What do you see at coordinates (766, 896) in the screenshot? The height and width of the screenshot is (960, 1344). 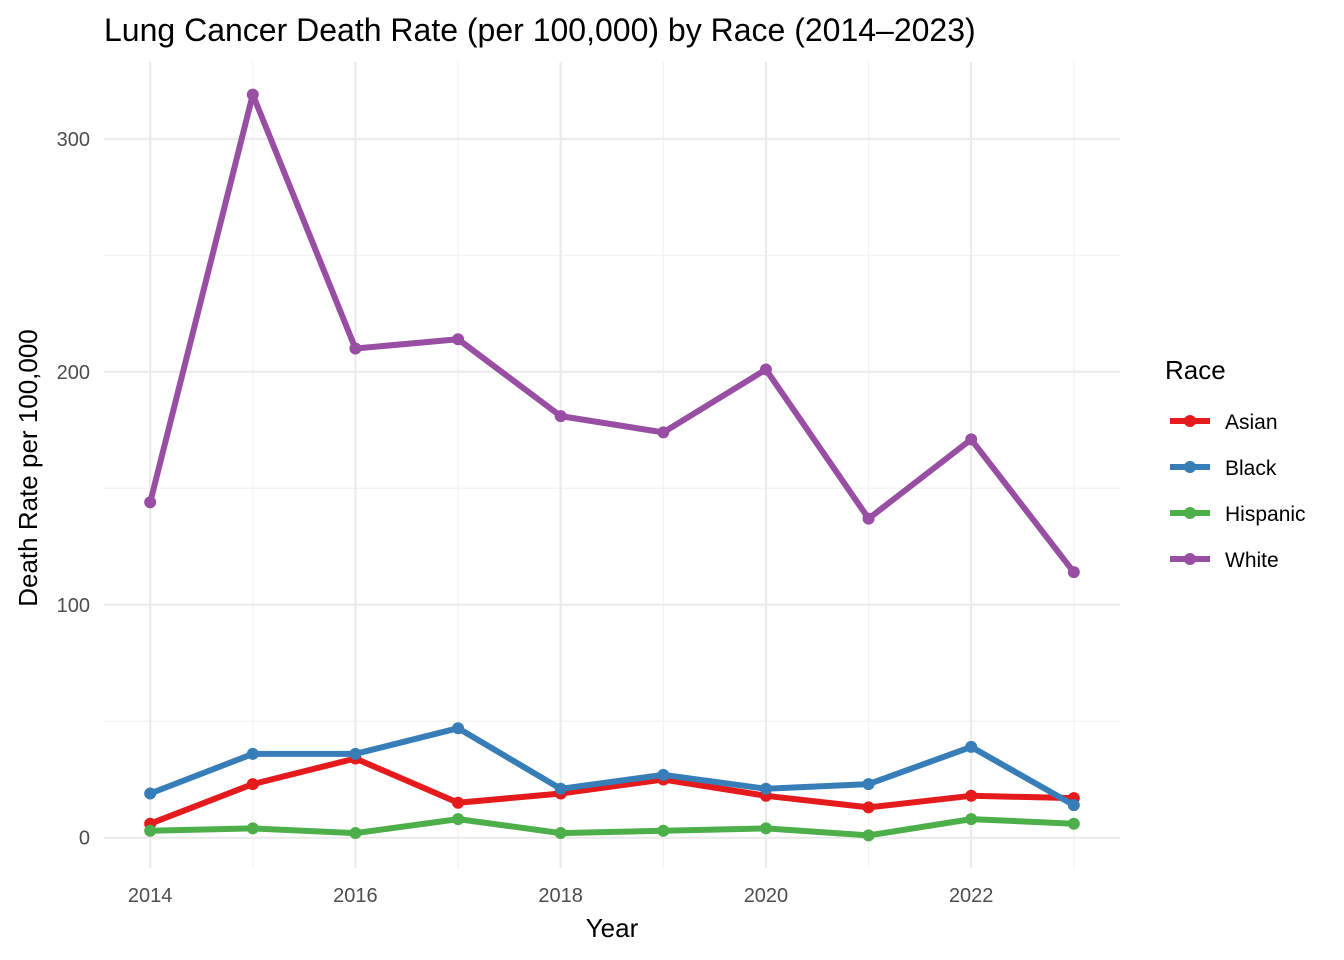 I see `x-tick-label: 2020` at bounding box center [766, 896].